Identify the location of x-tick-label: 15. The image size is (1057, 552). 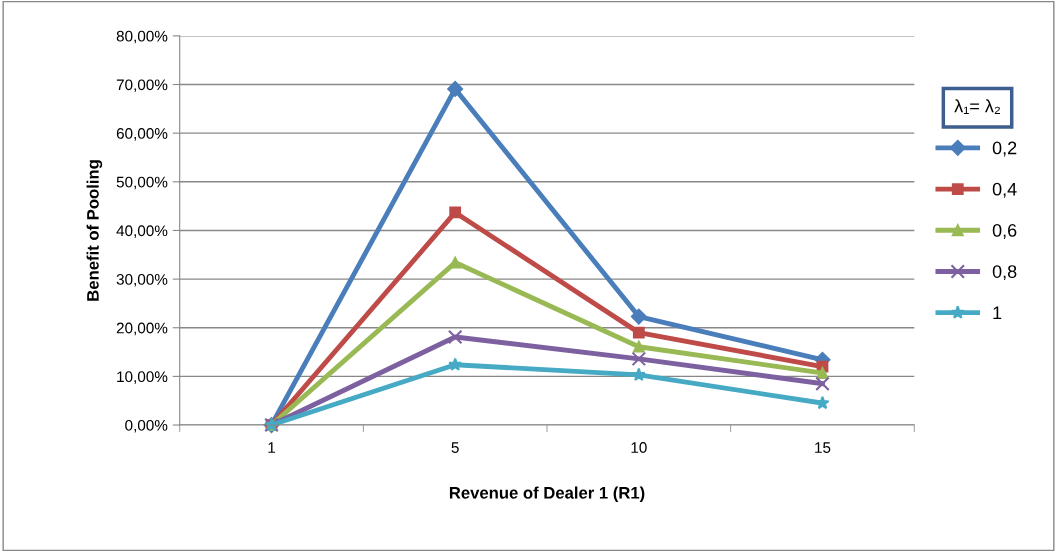
(823, 447).